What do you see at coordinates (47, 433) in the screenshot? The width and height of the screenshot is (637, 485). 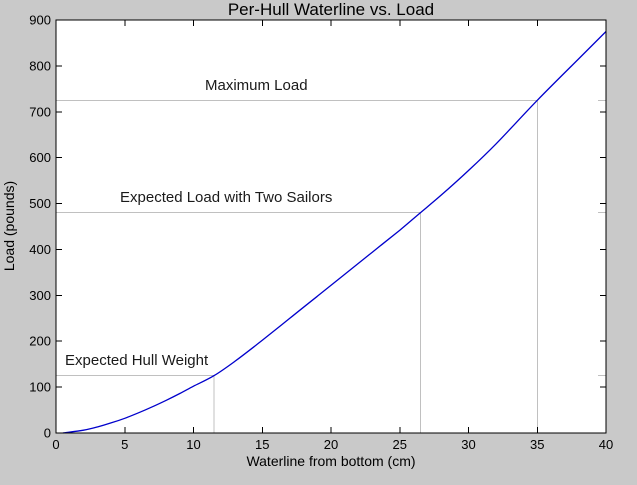 I see `y-tick-label: 0` at bounding box center [47, 433].